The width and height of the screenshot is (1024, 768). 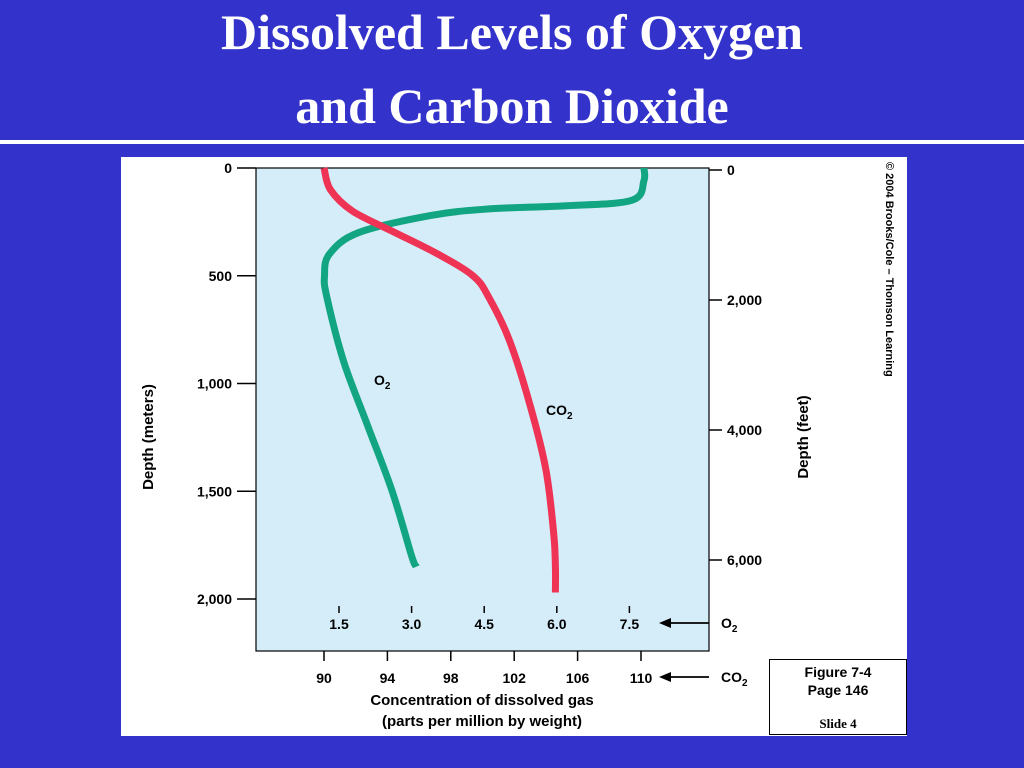 What do you see at coordinates (729, 625) in the screenshot?
I see `o2-axis-label: O2` at bounding box center [729, 625].